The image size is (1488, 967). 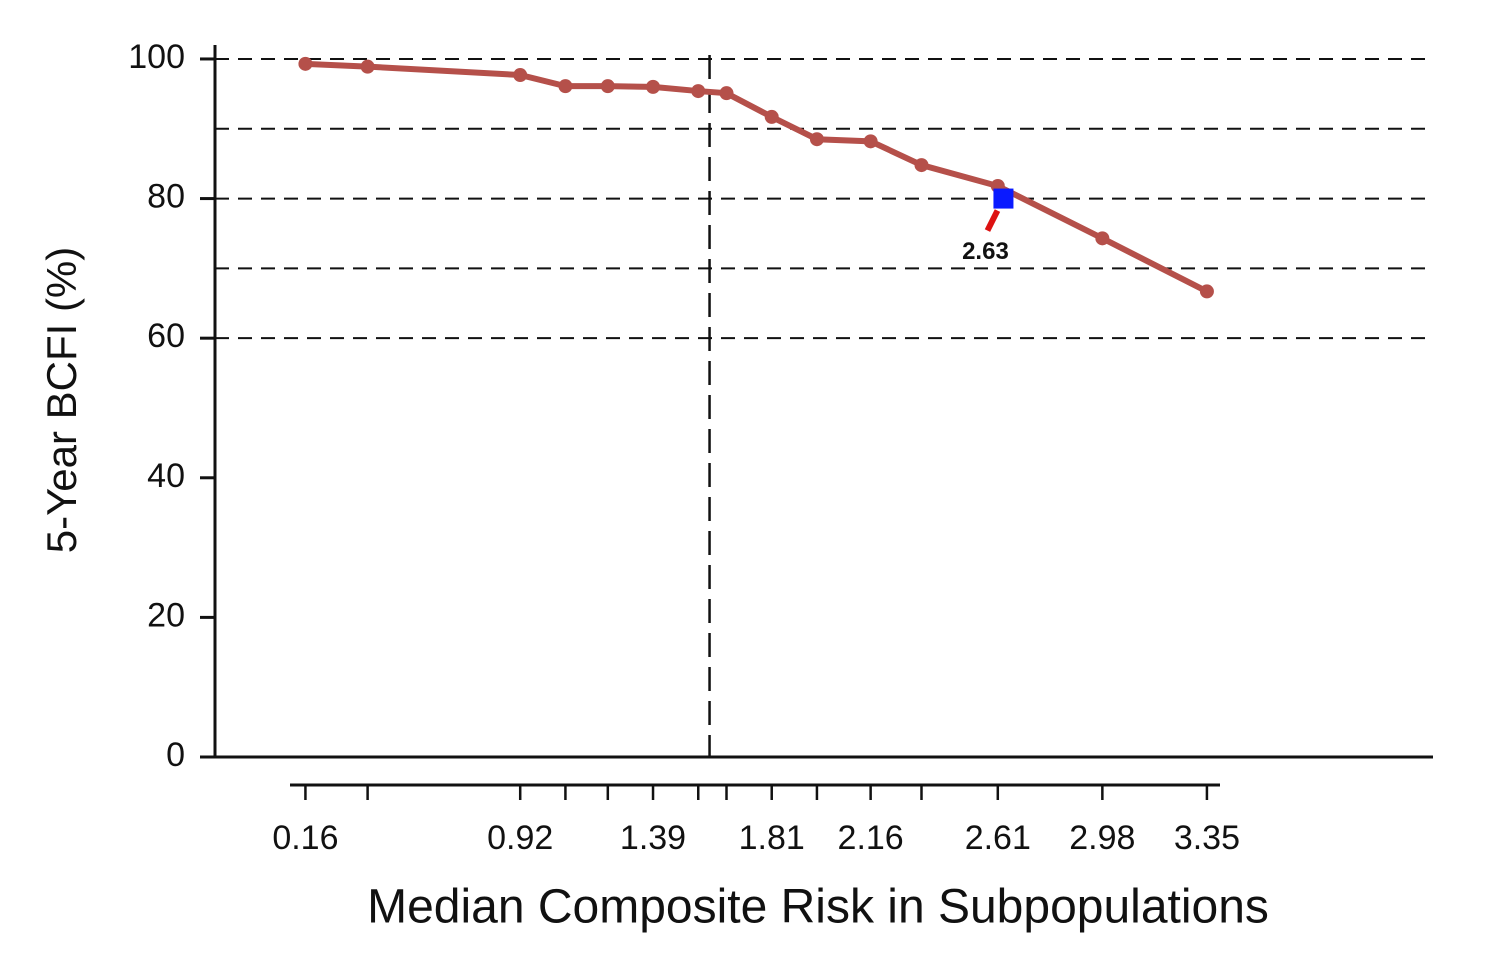 What do you see at coordinates (818, 907) in the screenshot?
I see `x-axis-title: Median Composite Risk in Subpopulations` at bounding box center [818, 907].